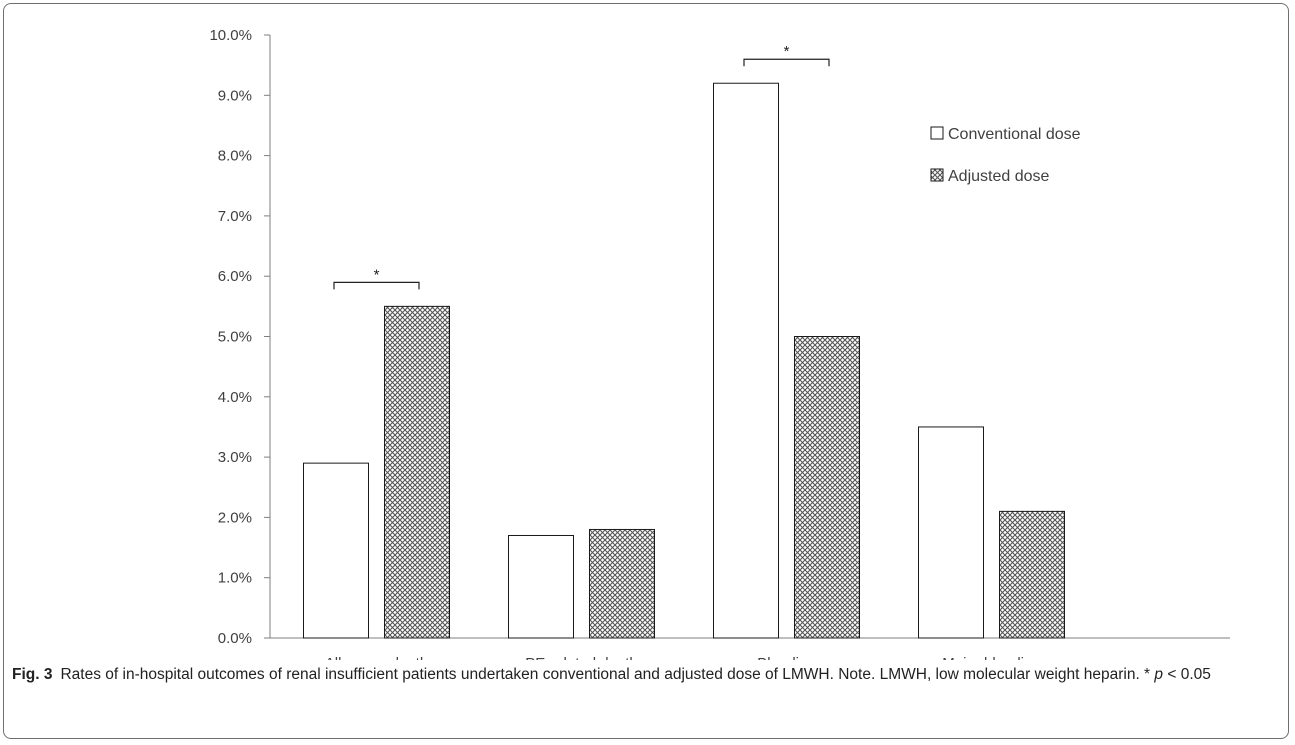 The width and height of the screenshot is (1295, 745). I want to click on y-tick-label: 10.0%, so click(230, 35).